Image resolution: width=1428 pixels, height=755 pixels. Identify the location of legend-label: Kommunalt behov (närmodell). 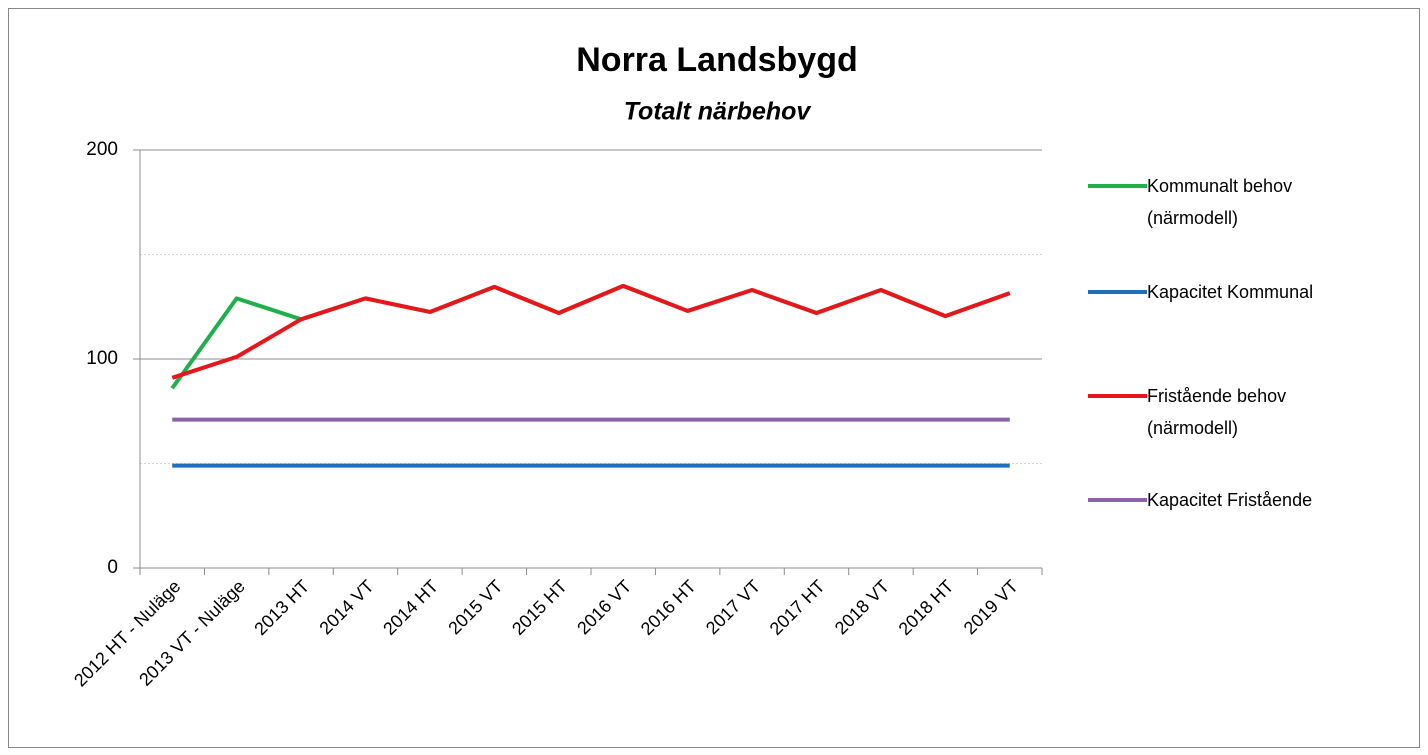
(1220, 202).